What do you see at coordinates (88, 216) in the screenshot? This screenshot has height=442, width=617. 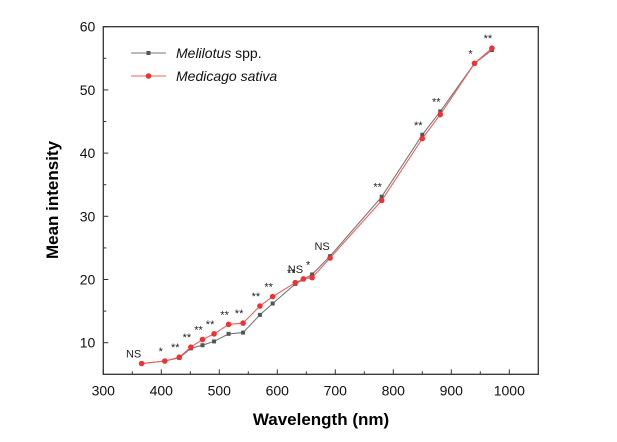 I see `y-tick-label: 30` at bounding box center [88, 216].